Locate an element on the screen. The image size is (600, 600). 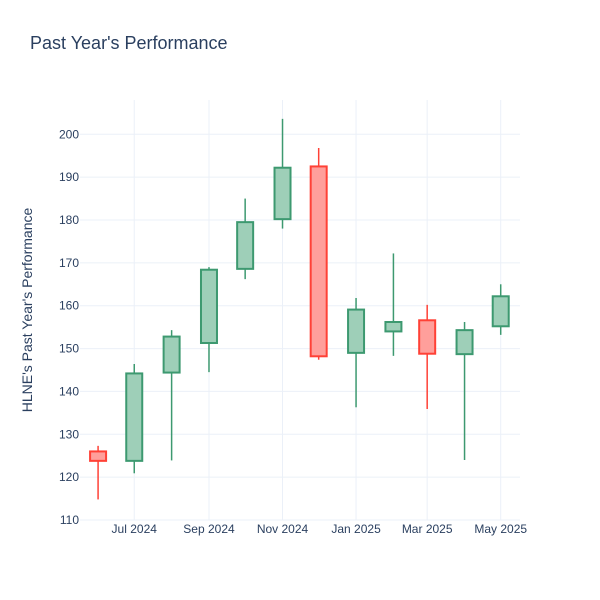
y-tick-label: 170 is located at coordinates (69, 263).